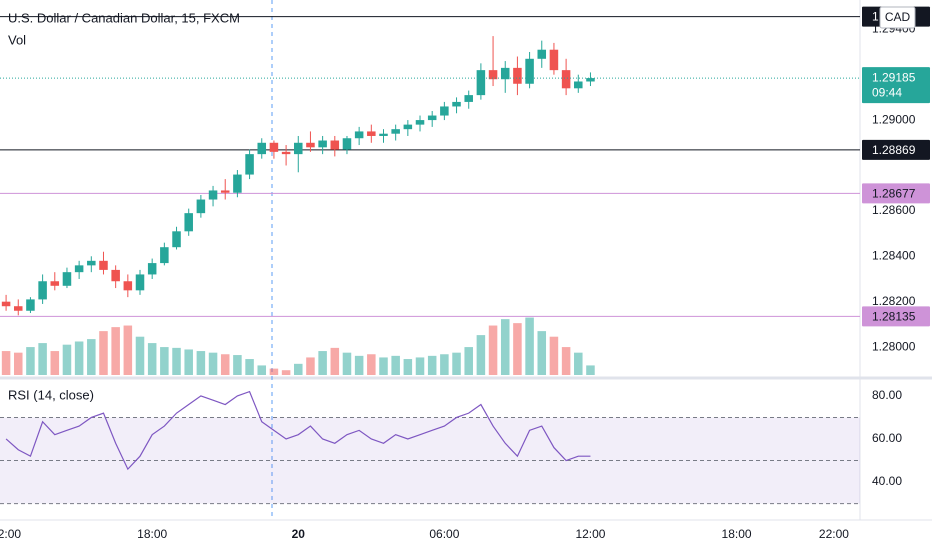 This screenshot has height=550, width=932. I want to click on rsi-tick-label: 60.00, so click(887, 438).